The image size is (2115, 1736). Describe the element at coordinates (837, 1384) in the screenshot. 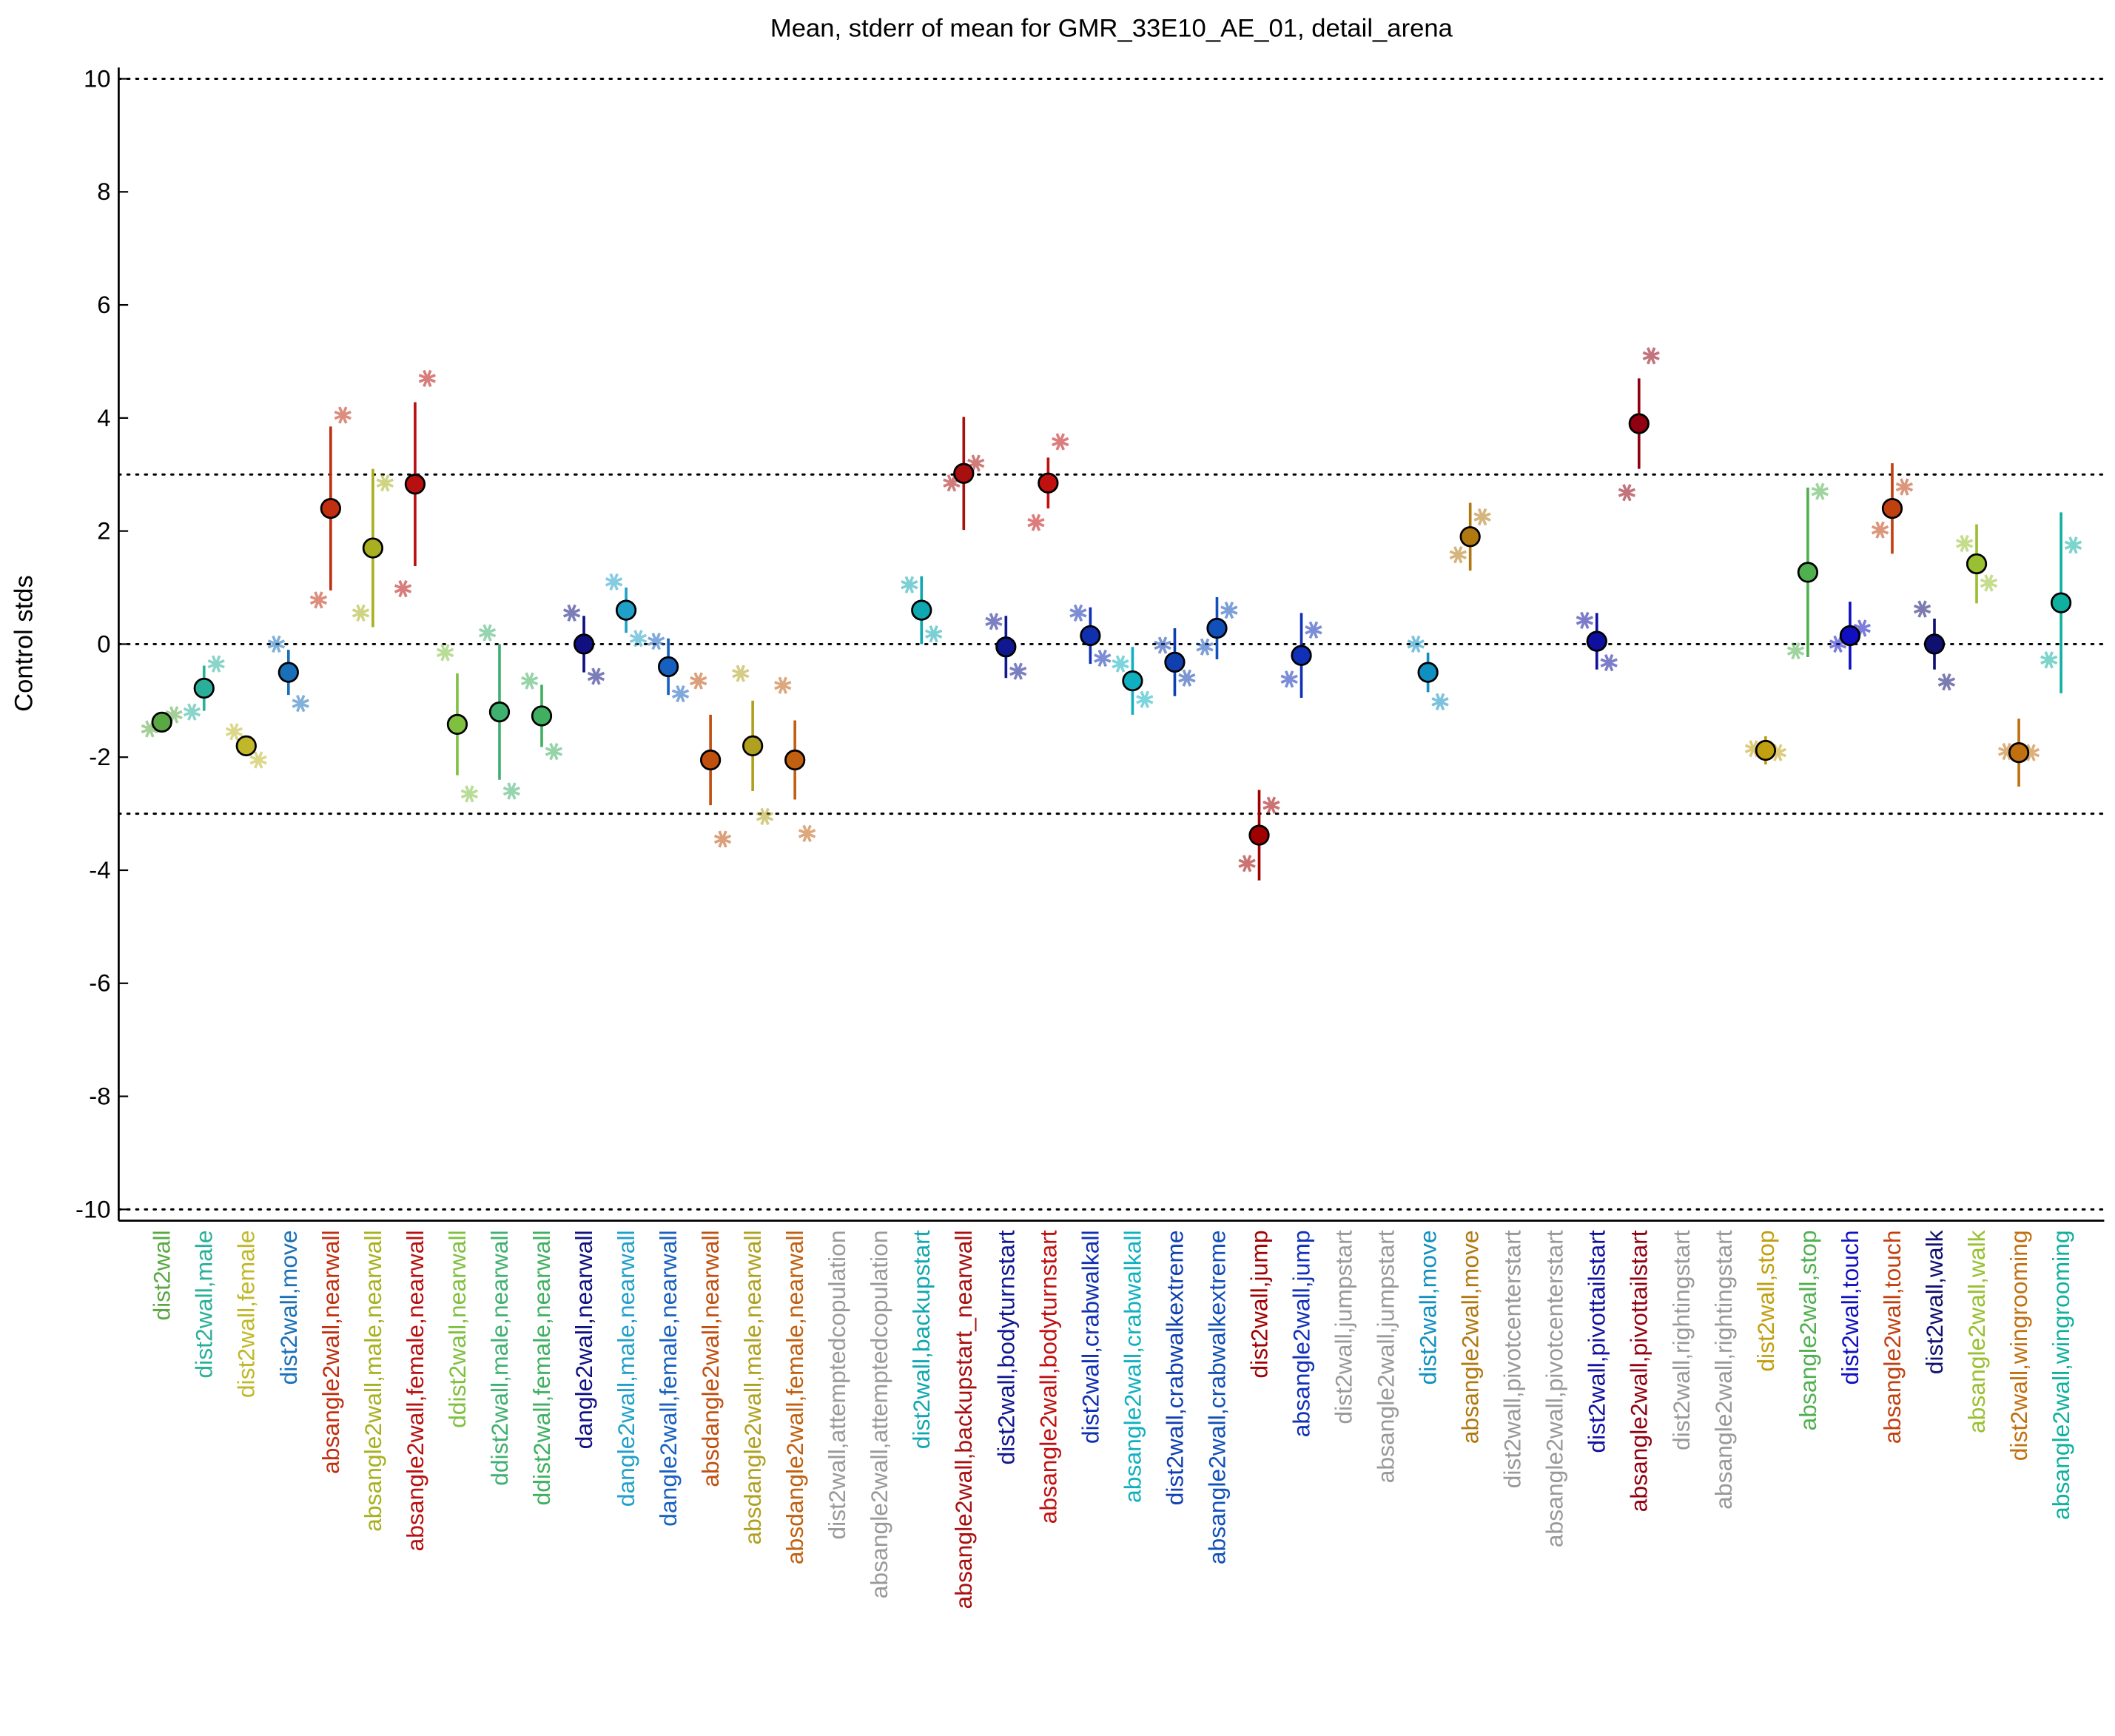

I see `x-tick-label: dist2wall,attemptedcopulation` at that location.